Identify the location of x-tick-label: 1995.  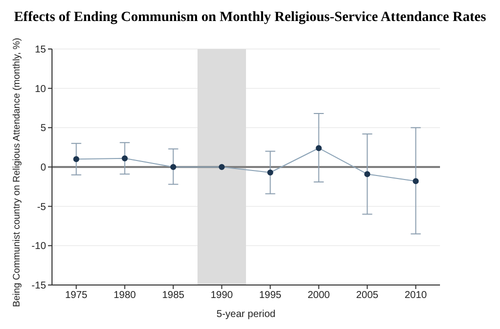
(270, 296).